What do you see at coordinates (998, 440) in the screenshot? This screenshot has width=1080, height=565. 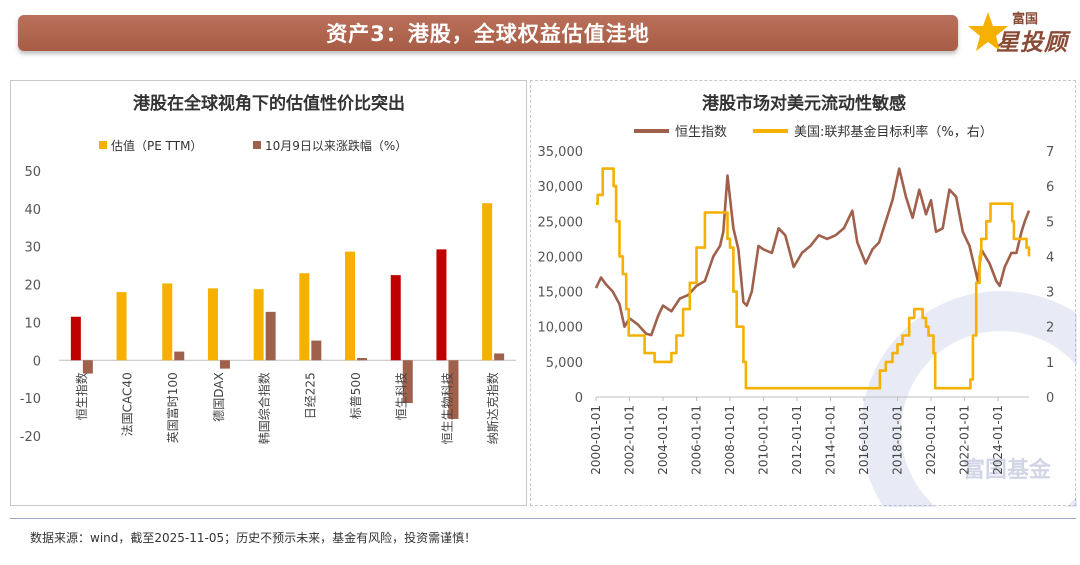 I see `x-tick-label: 2024-01-01` at bounding box center [998, 440].